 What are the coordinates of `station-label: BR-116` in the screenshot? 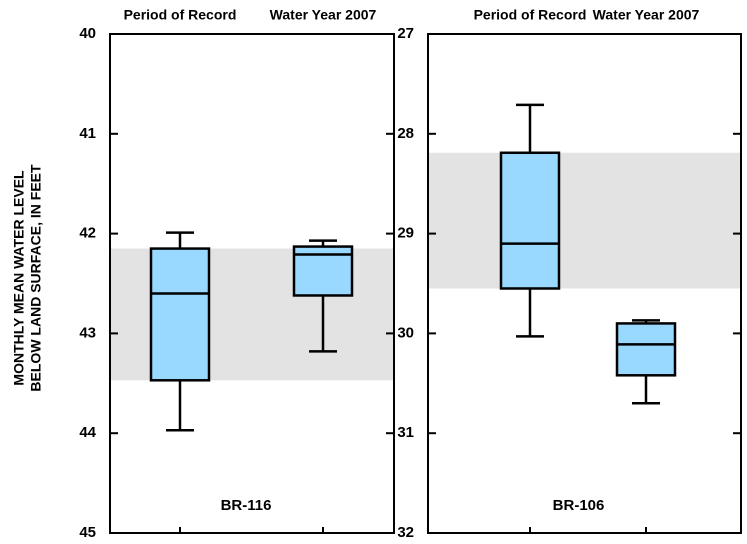 It's located at (246, 505).